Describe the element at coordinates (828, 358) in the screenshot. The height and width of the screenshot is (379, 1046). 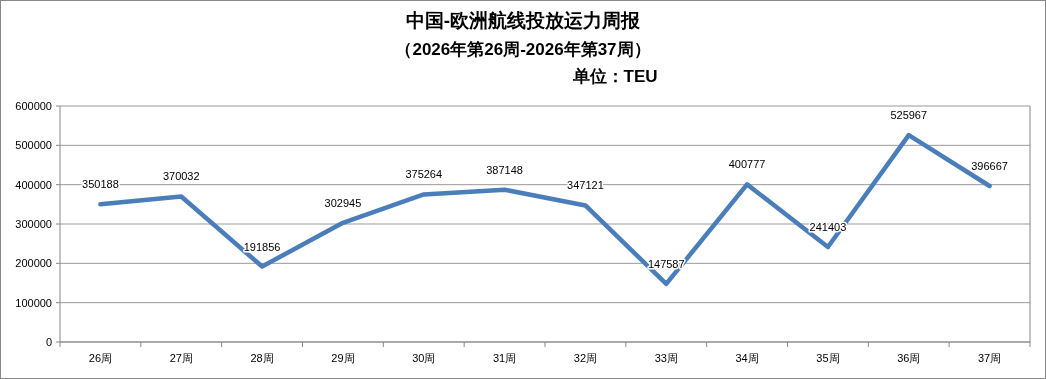
I see `x-tick-label: 35周` at that location.